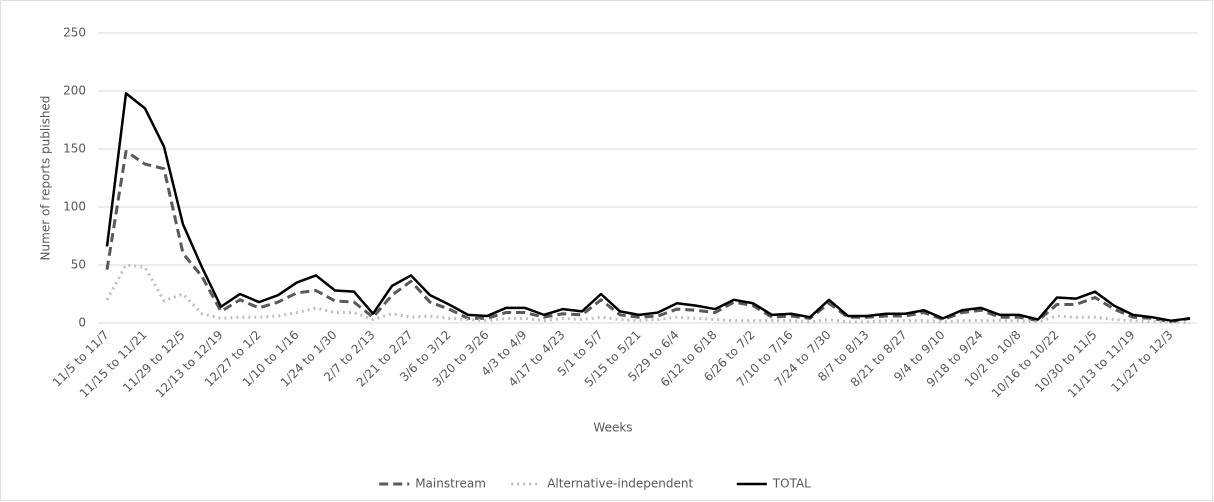  I want to click on y-tick-label: 150, so click(74, 149).